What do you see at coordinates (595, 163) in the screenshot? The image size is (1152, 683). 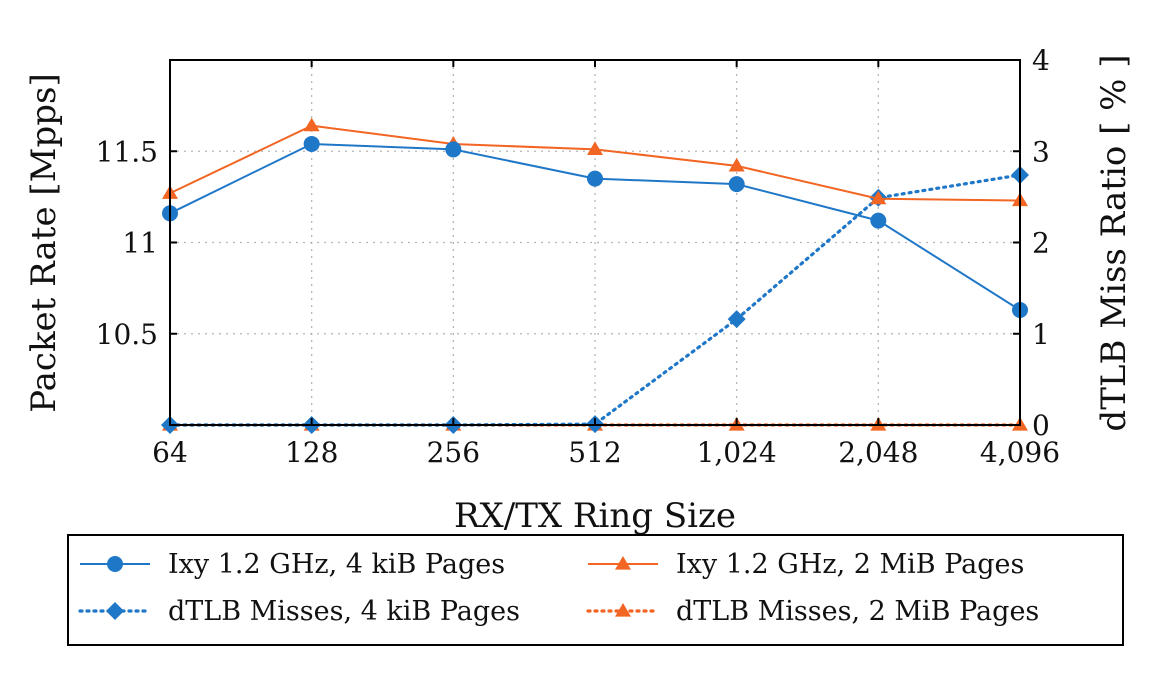 I see `series-line` at bounding box center [595, 163].